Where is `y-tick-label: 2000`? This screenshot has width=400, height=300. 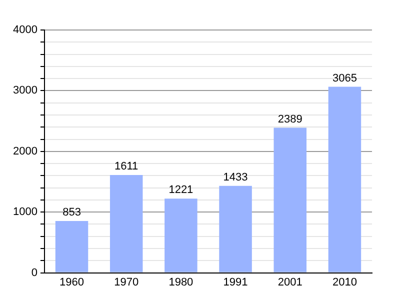 y-tick-label: 2000 is located at coordinates (25, 151).